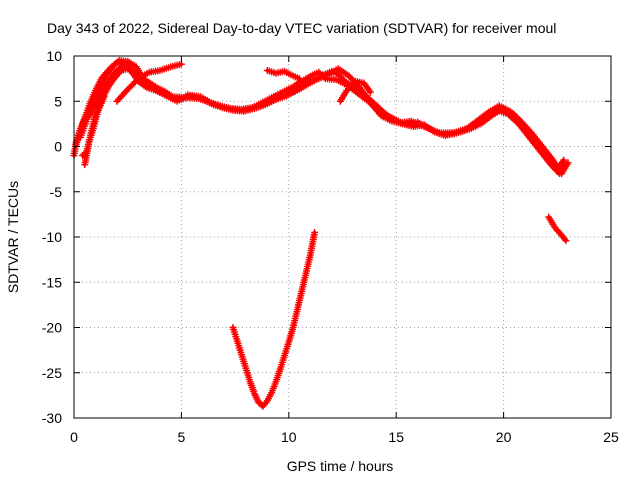 Image resolution: width=640 pixels, height=480 pixels. What do you see at coordinates (58, 101) in the screenshot?
I see `y-tick-label: 5` at bounding box center [58, 101].